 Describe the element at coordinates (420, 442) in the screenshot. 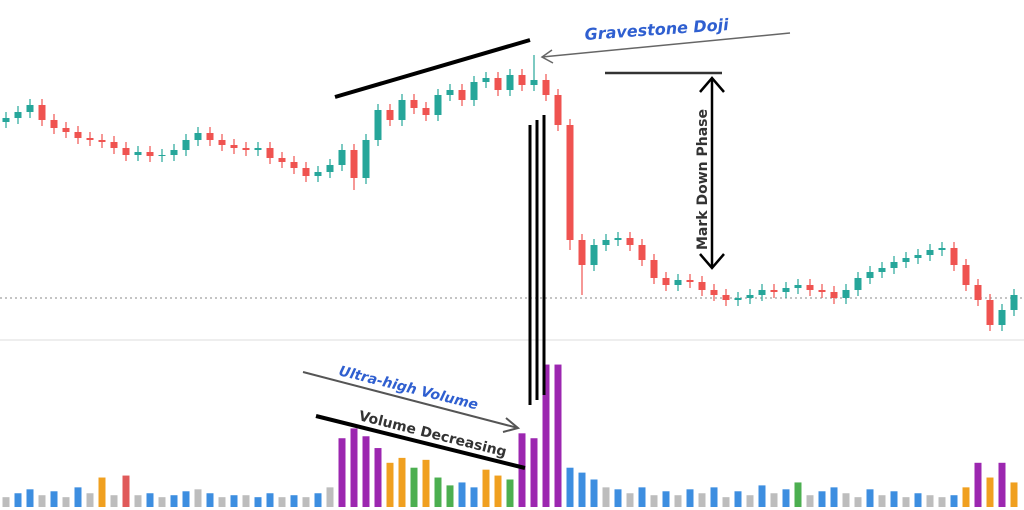

I see `trend-line` at that location.